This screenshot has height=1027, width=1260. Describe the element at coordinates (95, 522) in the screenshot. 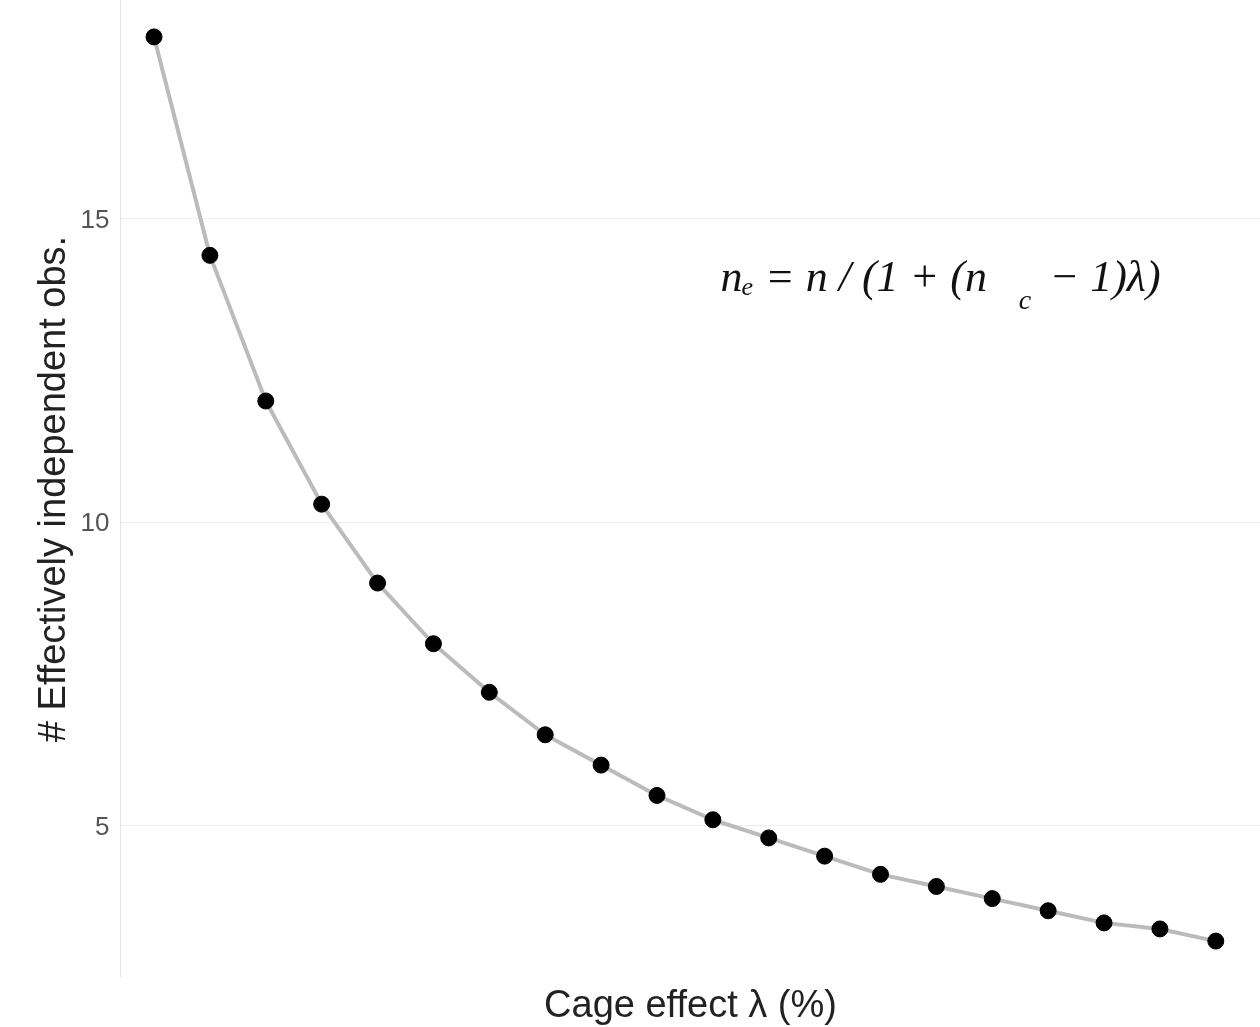

I see `y-tick-label: 10` at that location.